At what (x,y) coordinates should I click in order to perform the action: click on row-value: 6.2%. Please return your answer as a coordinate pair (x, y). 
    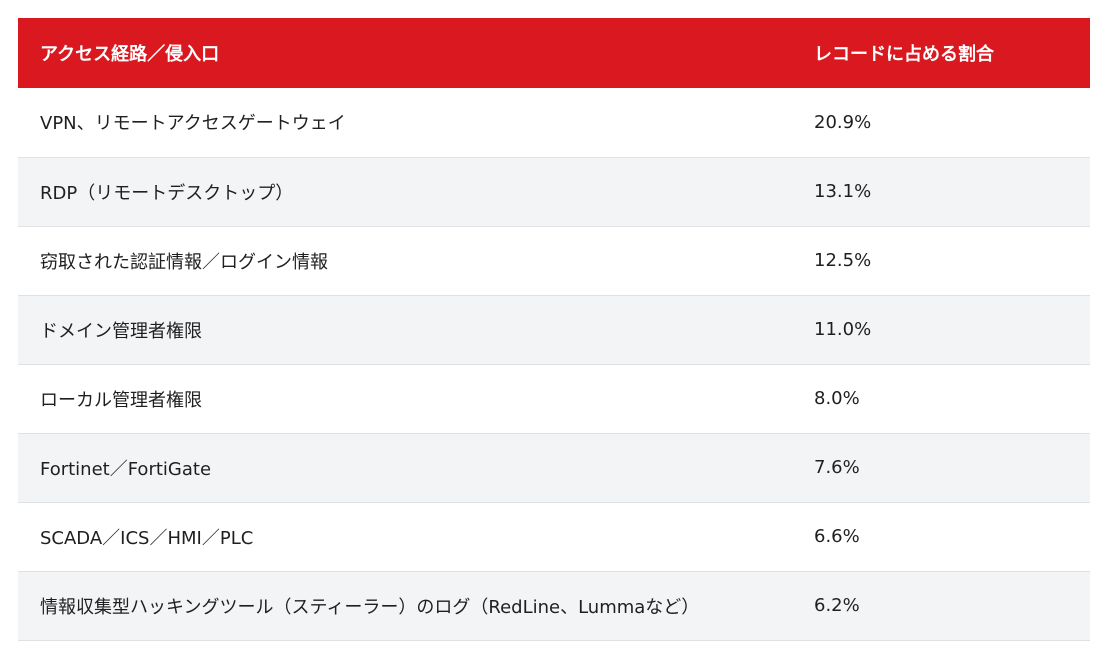
    Looking at the image, I should click on (837, 605).